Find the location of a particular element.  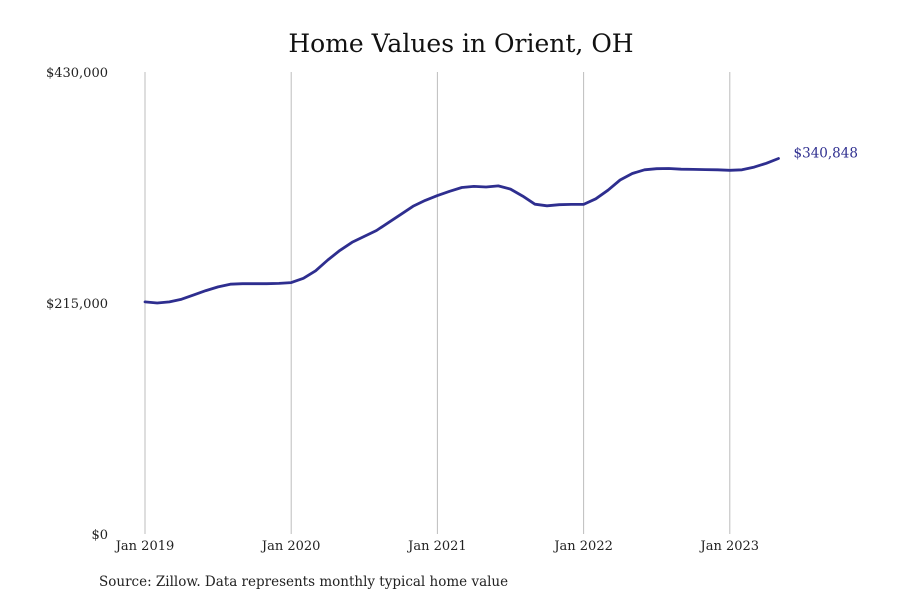

x-tick-label: Jan 2020 is located at coordinates (290, 546).